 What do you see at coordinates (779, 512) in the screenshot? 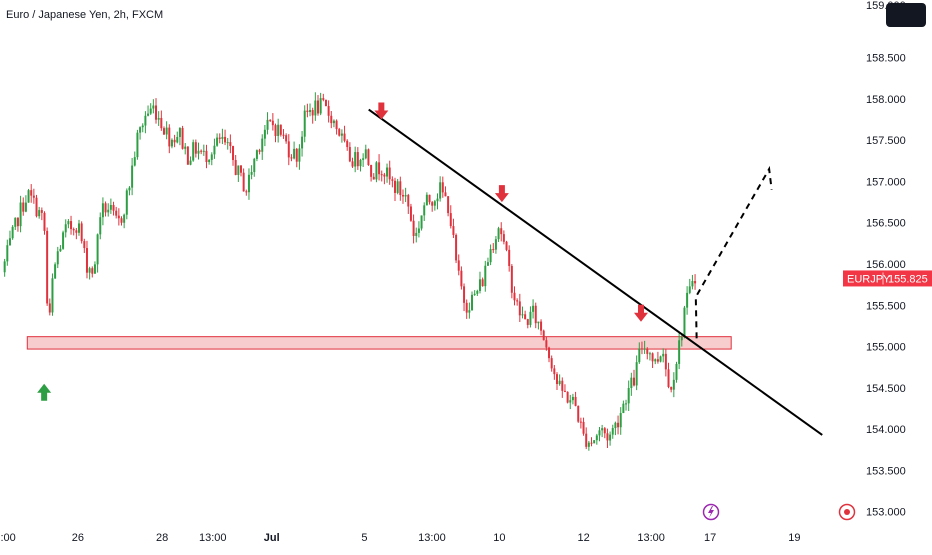
I see `icons-layer` at bounding box center [779, 512].